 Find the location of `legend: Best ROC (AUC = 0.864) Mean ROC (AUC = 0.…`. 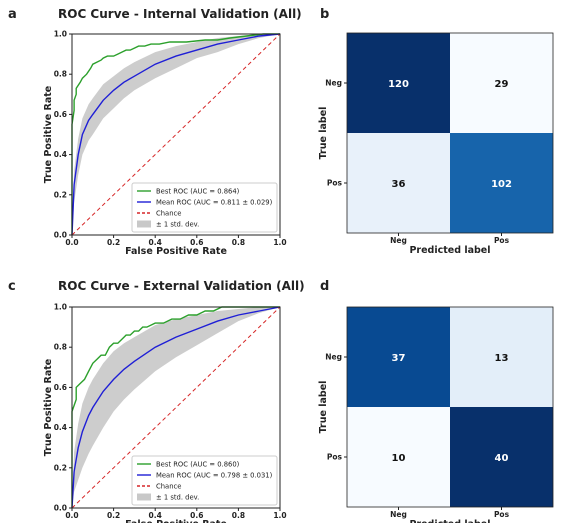

legend: Best ROC (AUC = 0.864) Mean ROC (AUC = 0.… is located at coordinates (204, 207).